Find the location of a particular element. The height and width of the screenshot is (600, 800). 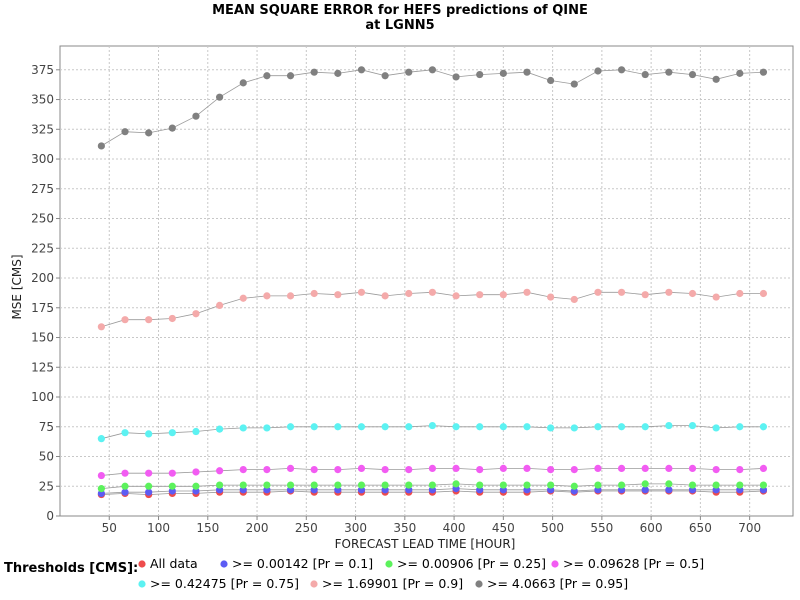

legend-label-3: >= 0.09628 [Pr = 0.5] is located at coordinates (633, 563).